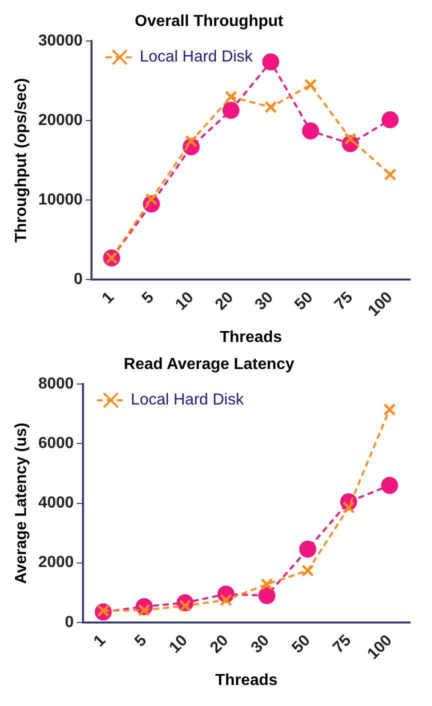  What do you see at coordinates (21, 160) in the screenshot?
I see `y-axis-title: Throughput (ops/sec)` at bounding box center [21, 160].